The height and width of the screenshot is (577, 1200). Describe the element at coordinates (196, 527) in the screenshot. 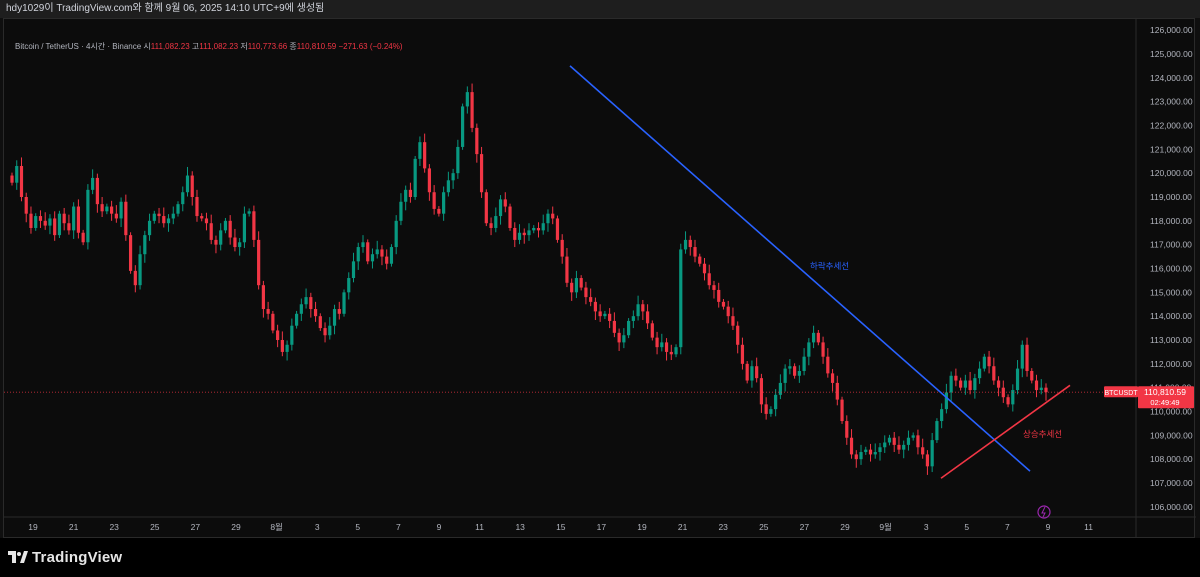

I see `x-tick-label: 27` at that location.